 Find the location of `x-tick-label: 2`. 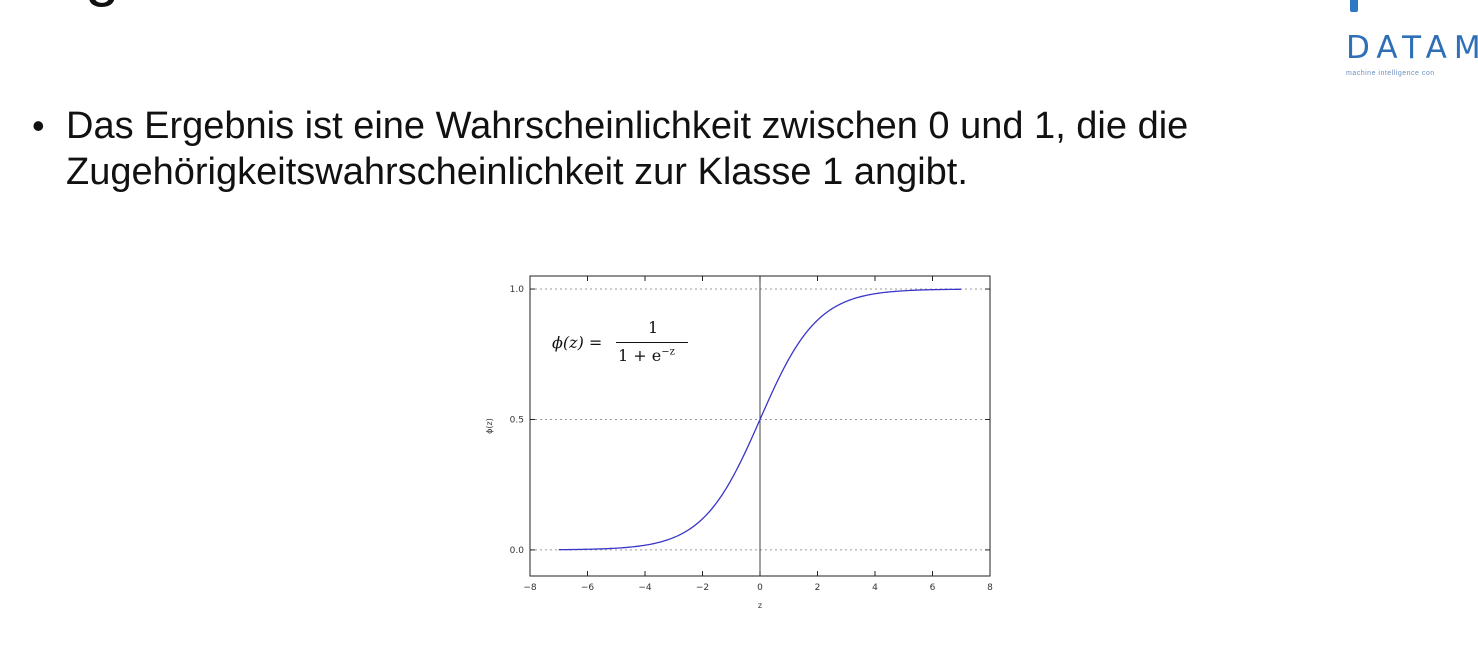

x-tick-label: 2 is located at coordinates (818, 588).